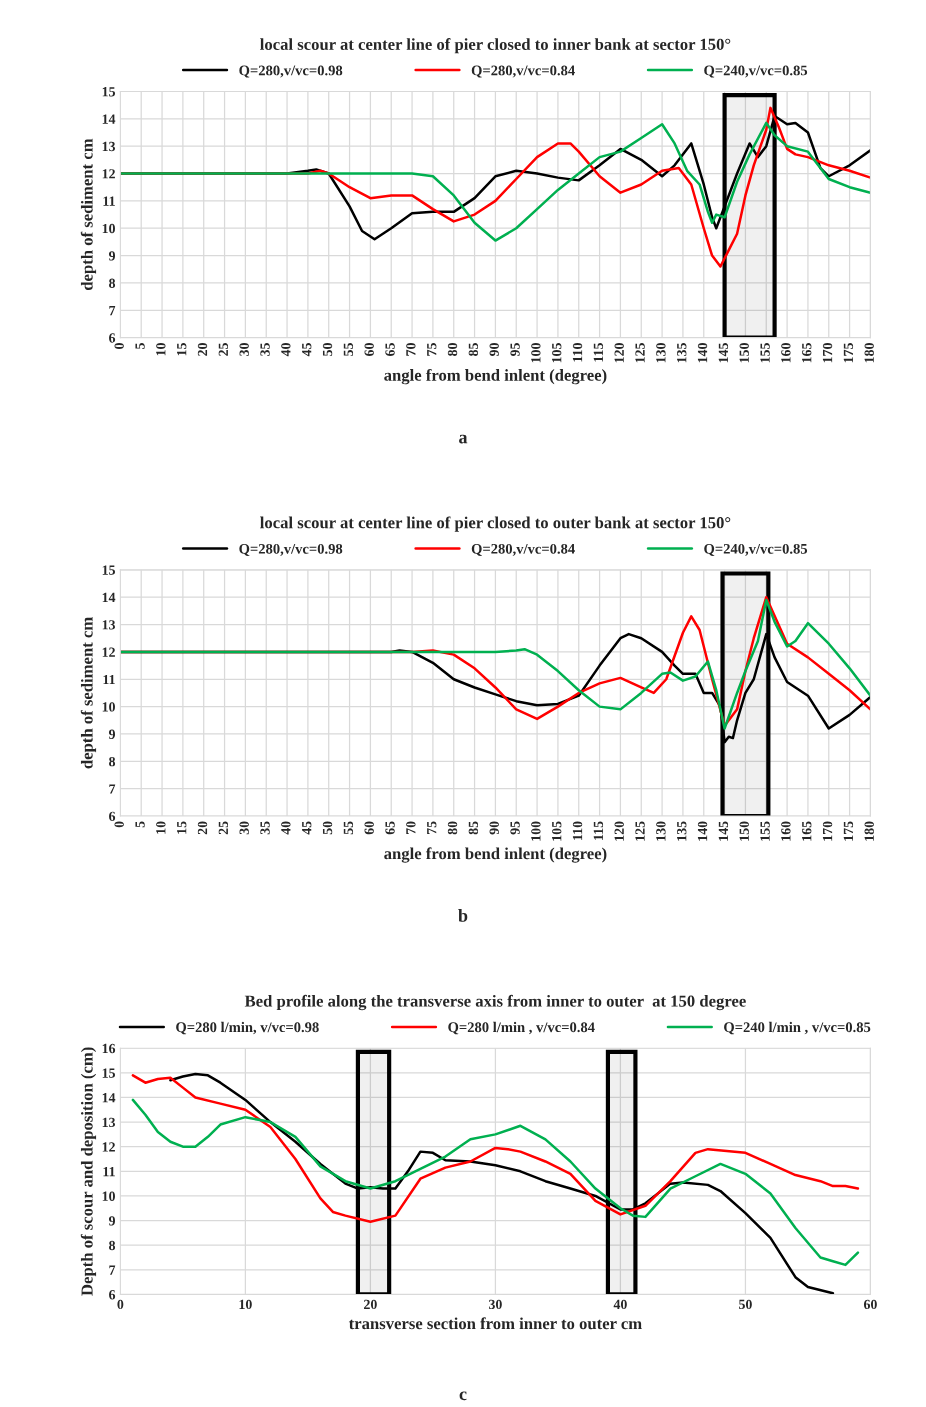 The width and height of the screenshot is (926, 1407). Describe the element at coordinates (88, 214) in the screenshot. I see `y-axis-title: depth of sediment cm` at that location.